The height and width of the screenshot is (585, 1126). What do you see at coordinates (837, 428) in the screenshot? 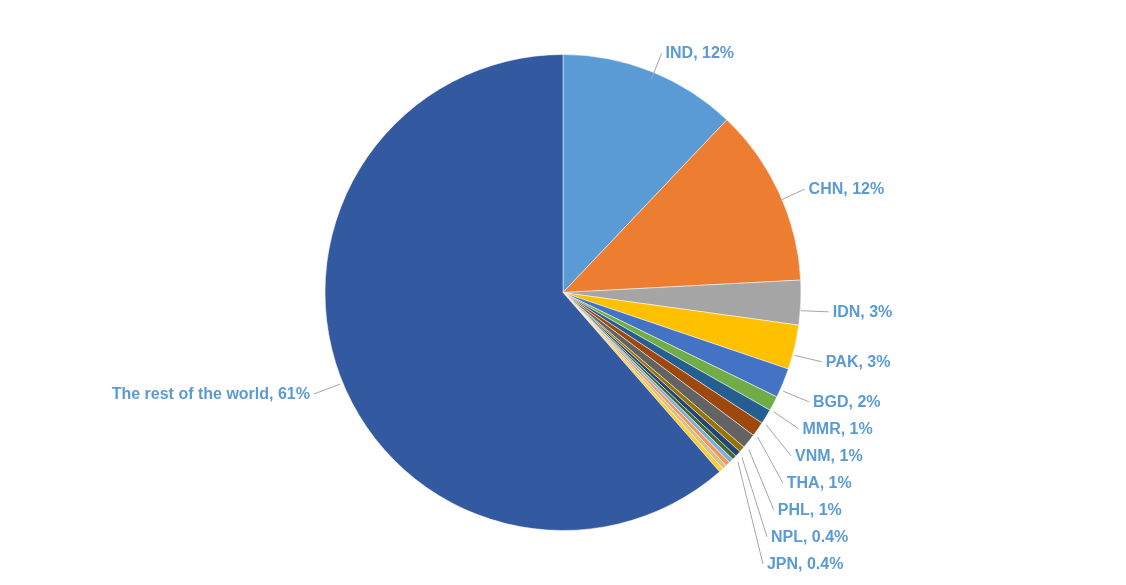
I see `slice-label: MMR, 1%` at bounding box center [837, 428].